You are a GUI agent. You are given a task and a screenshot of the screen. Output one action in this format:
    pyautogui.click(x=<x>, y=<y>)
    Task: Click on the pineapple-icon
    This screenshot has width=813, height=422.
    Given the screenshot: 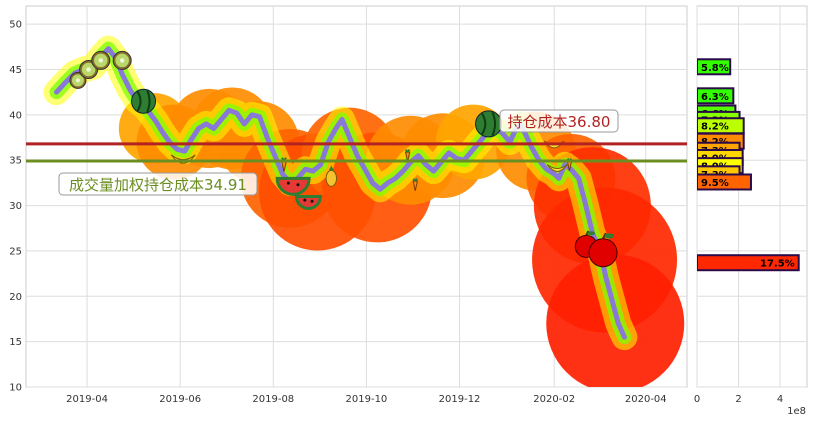 What is the action you would take?
    pyautogui.click(x=331, y=176)
    